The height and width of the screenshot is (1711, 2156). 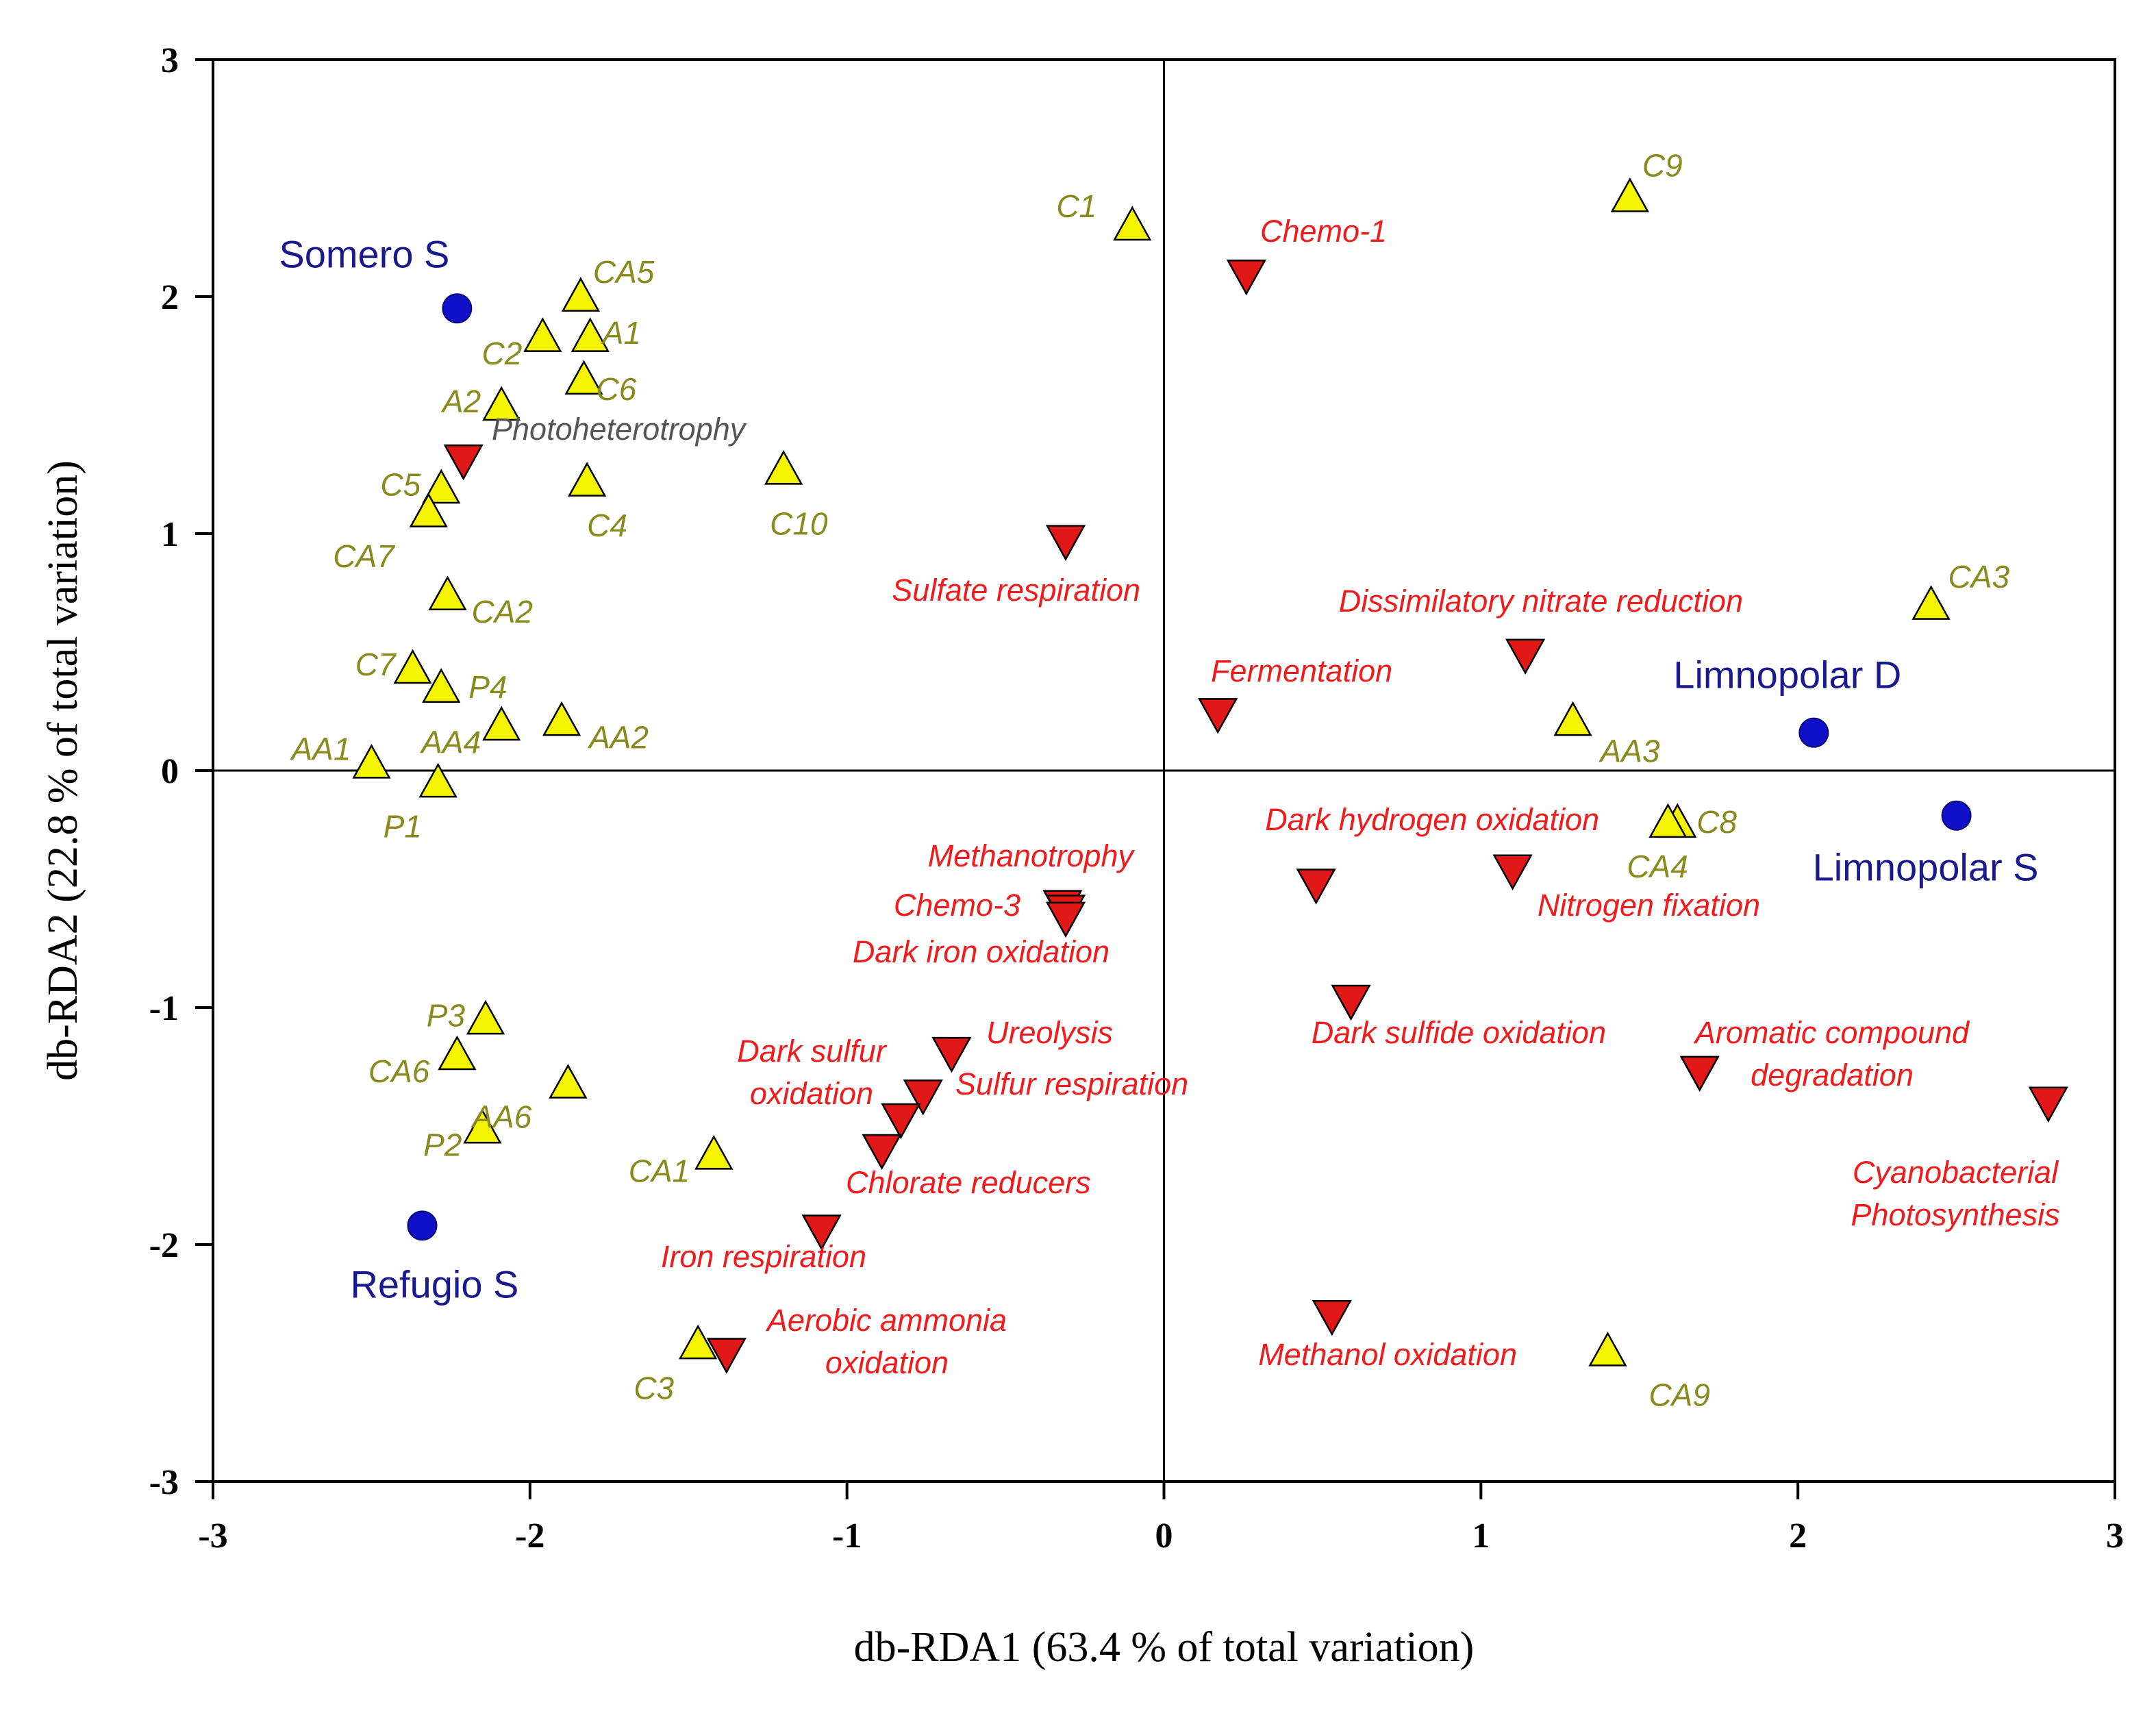 I want to click on function-label-line: Dark sulfur, so click(x=812, y=1051).